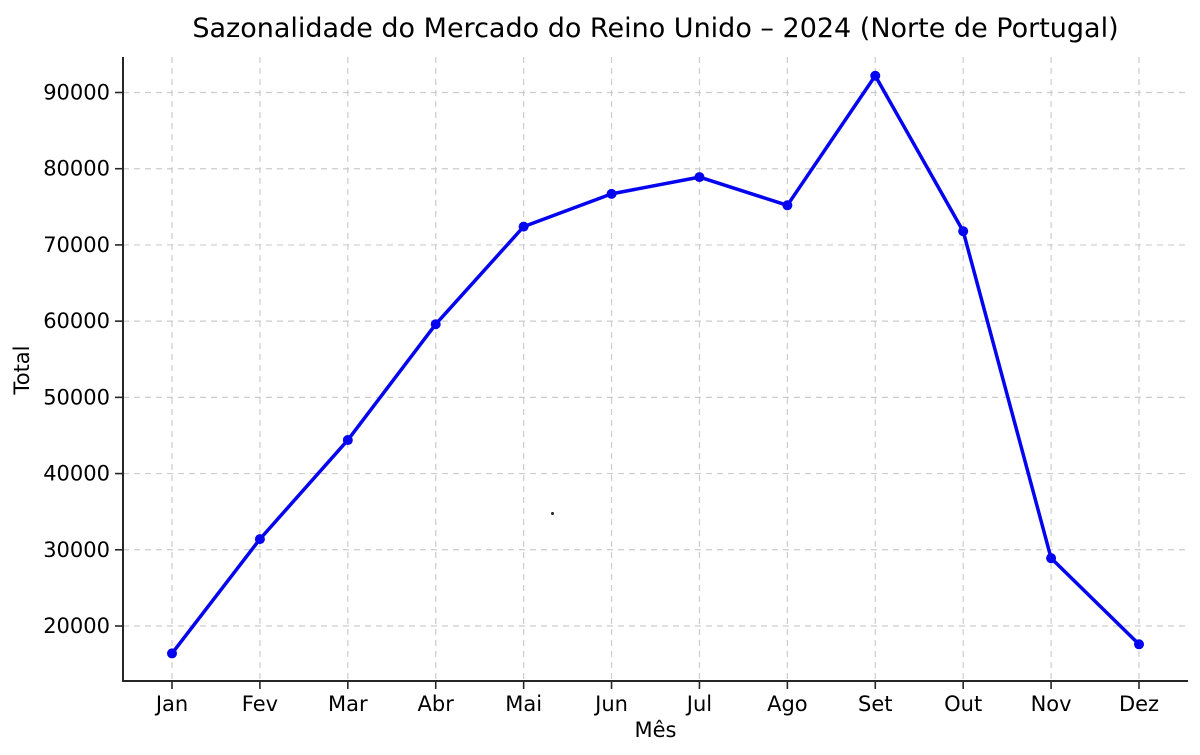 Image resolution: width=1200 pixels, height=755 pixels. I want to click on x-tick-label-jan: Jan, so click(171, 704).